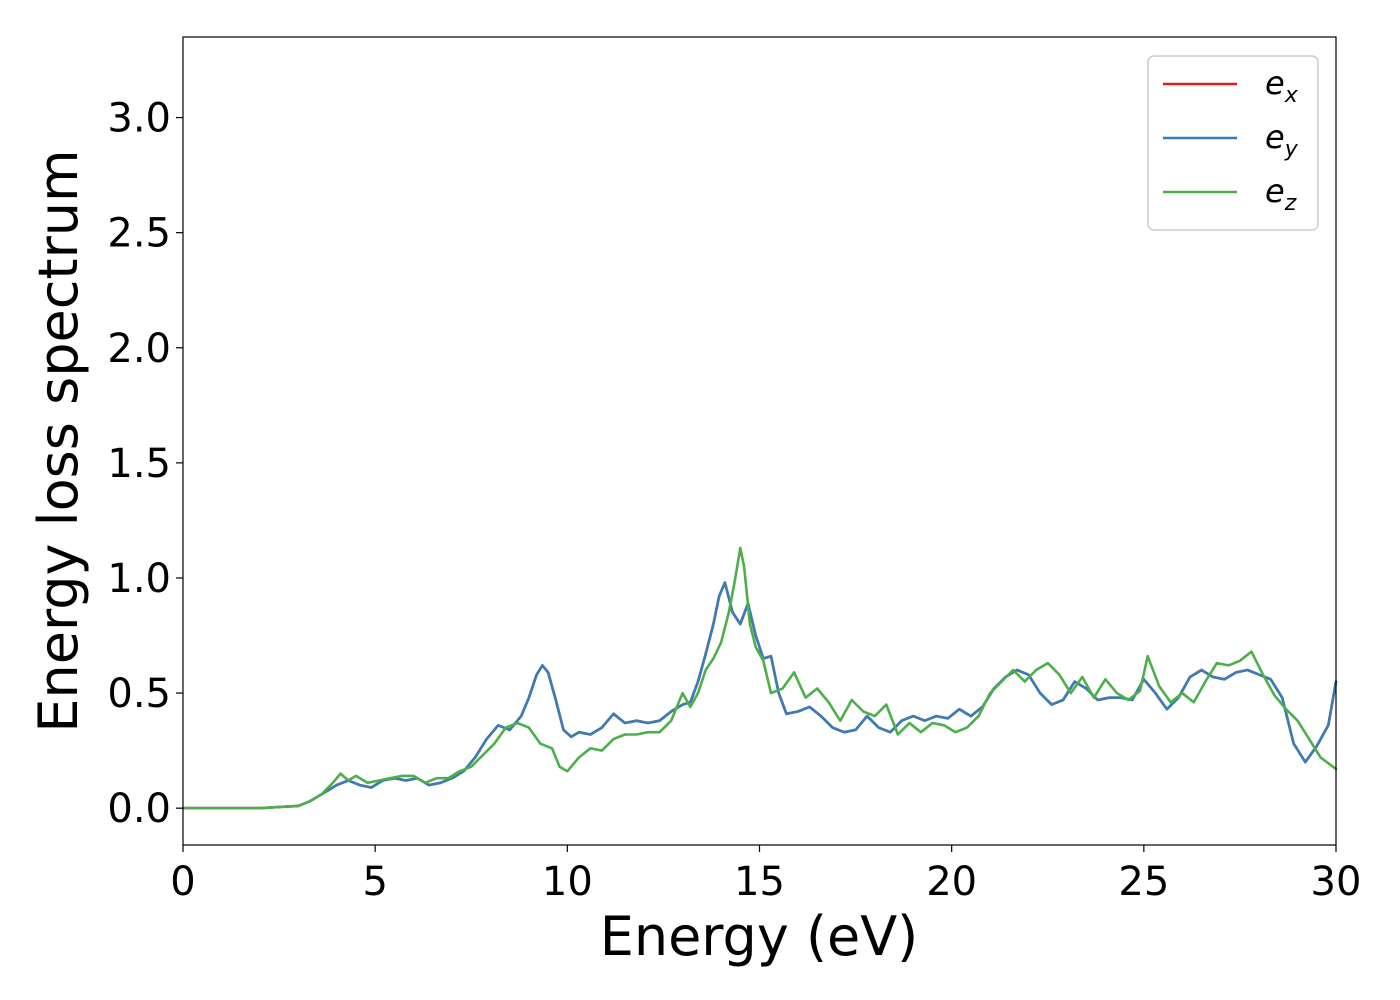 The height and width of the screenshot is (1000, 1400). Describe the element at coordinates (1290, 203) in the screenshot. I see `legend-subscript-z: z` at that location.